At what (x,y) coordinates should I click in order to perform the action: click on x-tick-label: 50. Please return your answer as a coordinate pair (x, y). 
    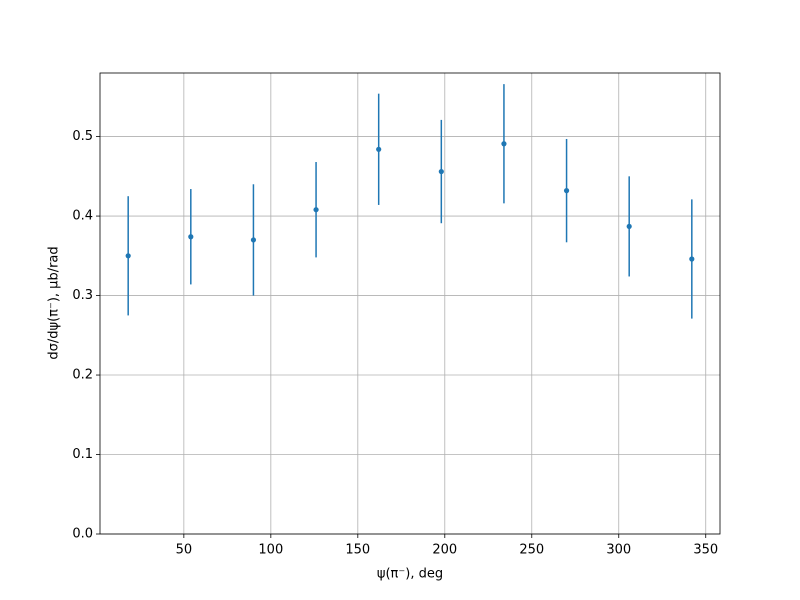
    Looking at the image, I should click on (184, 550).